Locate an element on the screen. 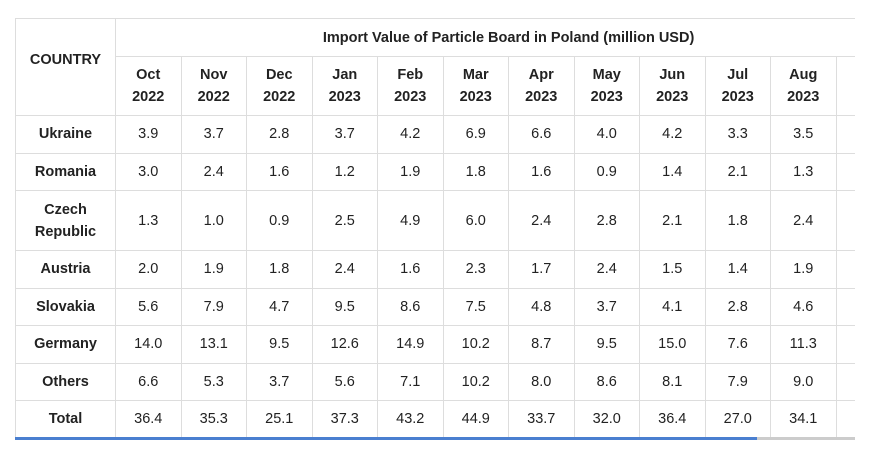 Image resolution: width=877 pixels, height=454 pixels. country-cell: Germany is located at coordinates (65, 344).